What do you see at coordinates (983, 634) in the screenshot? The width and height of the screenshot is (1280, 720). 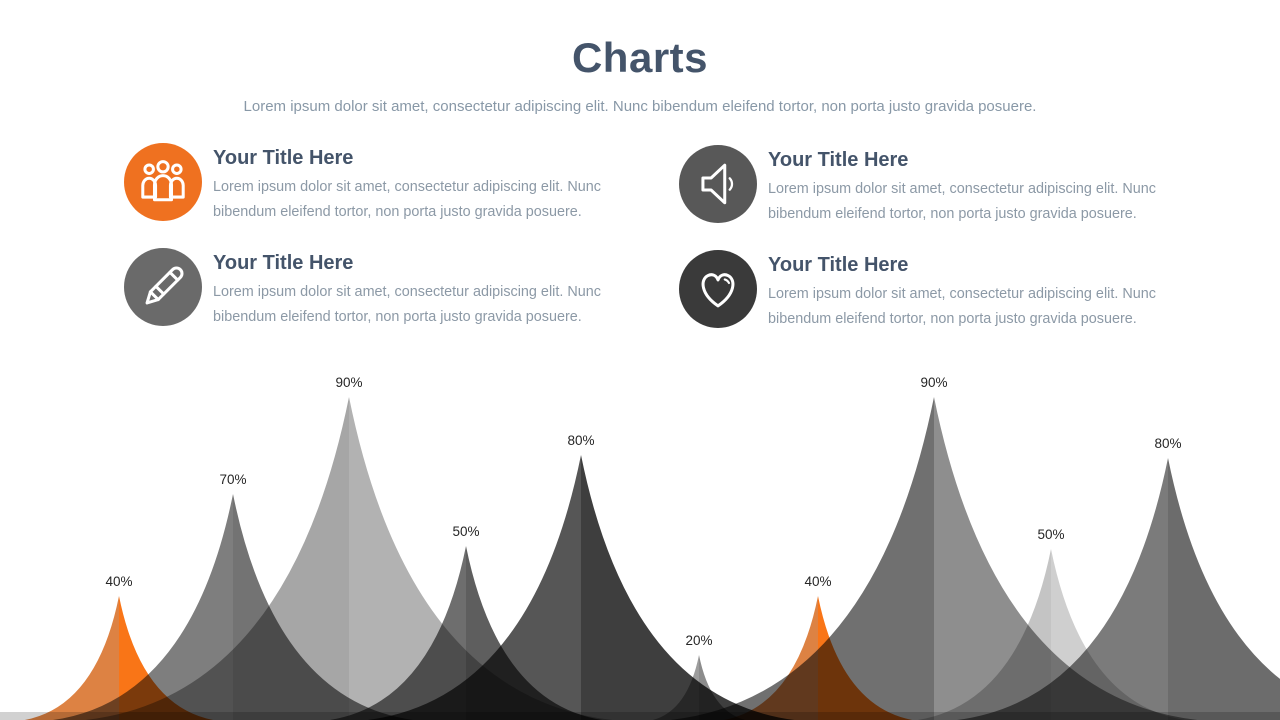 I see `peak-9-left-half` at bounding box center [983, 634].